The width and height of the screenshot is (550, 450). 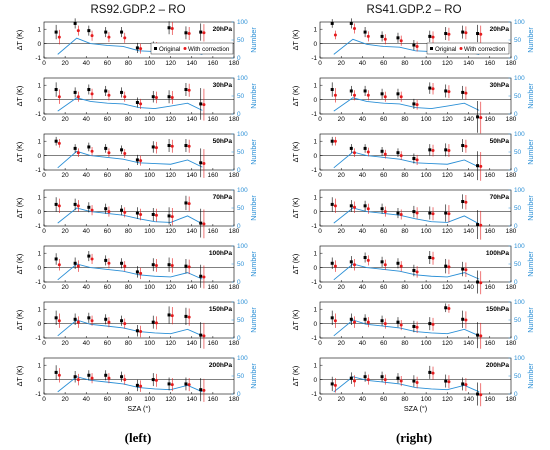 I want to click on x-tick-label: 160, so click(x=213, y=231).